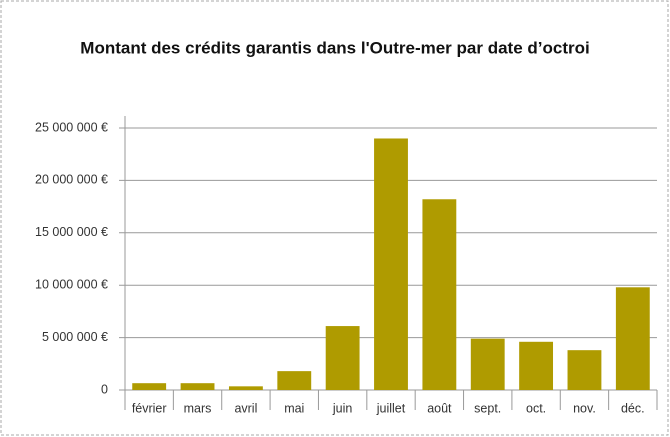 The height and width of the screenshot is (437, 670). I want to click on x-tick-label: juillet, so click(391, 408).